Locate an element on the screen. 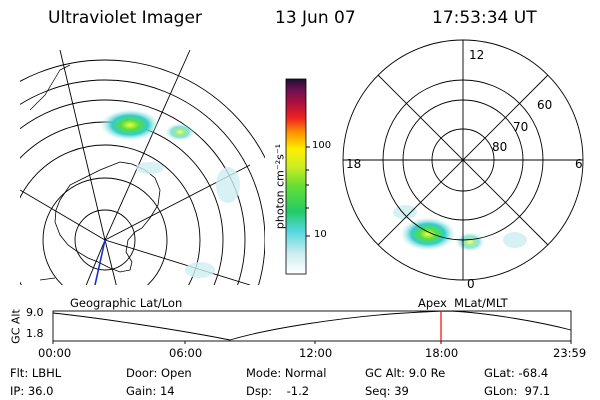  altitude-ylabel: GC Alt is located at coordinates (16, 326).